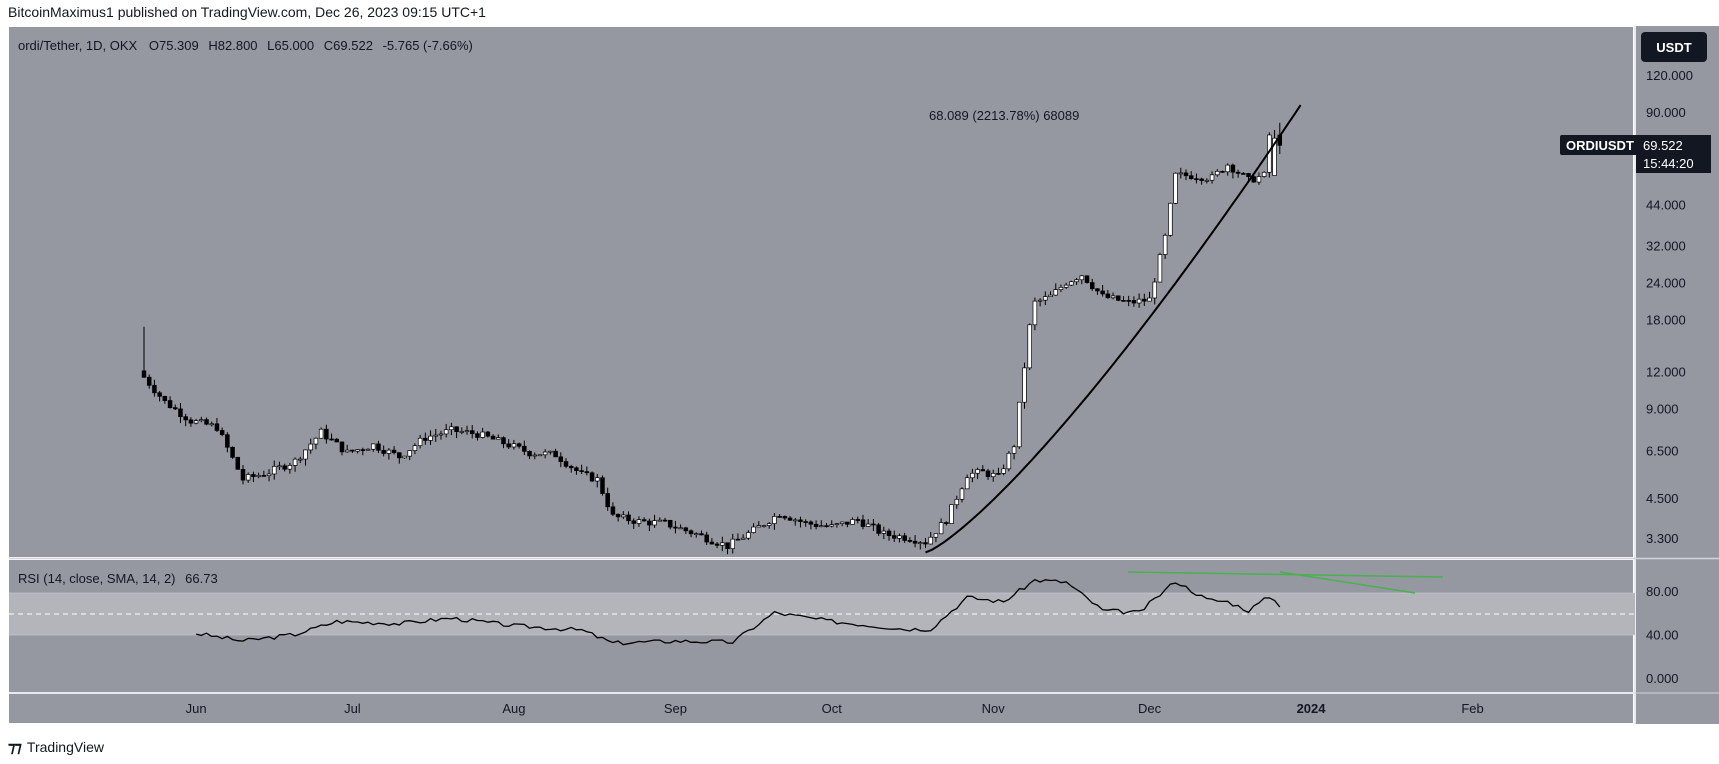 The image size is (1719, 764). I want to click on parabolic-support-curve, so click(1113, 329).